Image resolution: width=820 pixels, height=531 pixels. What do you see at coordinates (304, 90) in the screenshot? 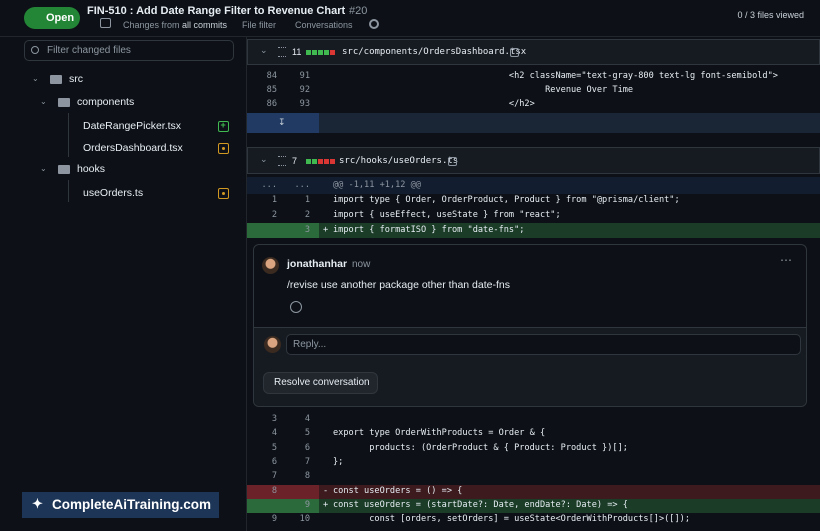
I see `new-line-number: 92` at bounding box center [304, 90].